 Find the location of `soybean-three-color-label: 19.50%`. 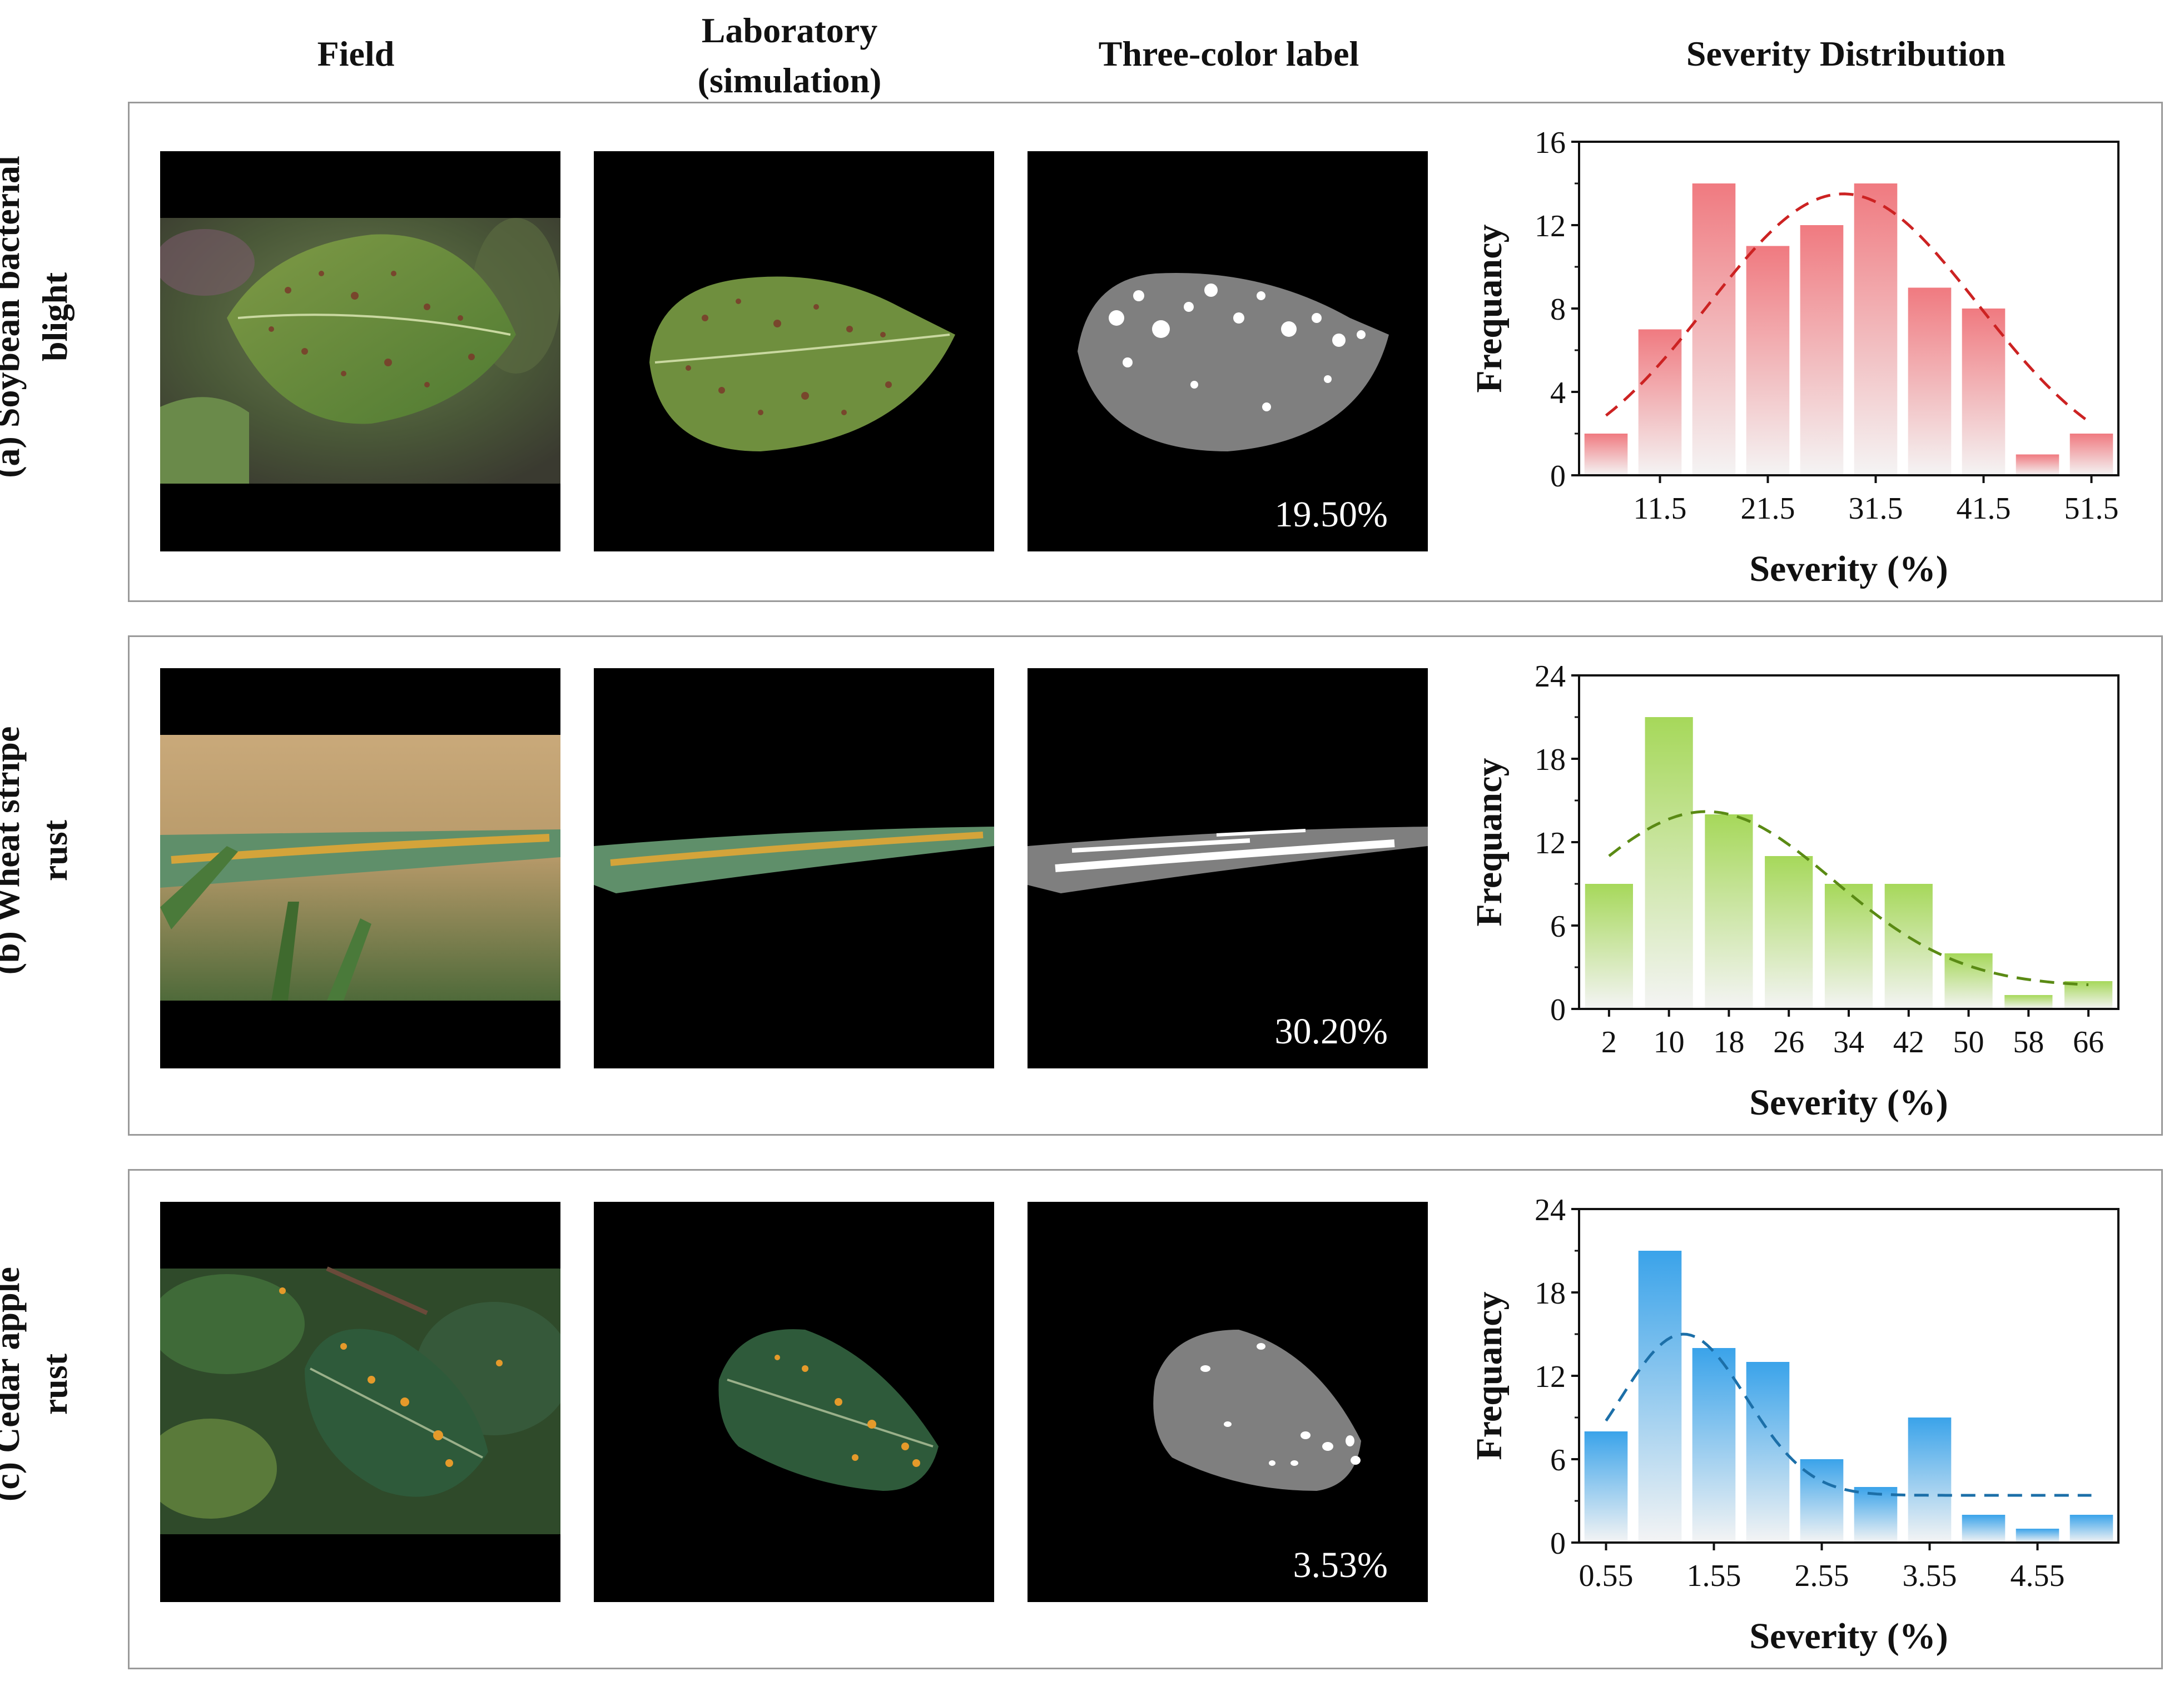

soybean-three-color-label: 19.50% is located at coordinates (1228, 351).